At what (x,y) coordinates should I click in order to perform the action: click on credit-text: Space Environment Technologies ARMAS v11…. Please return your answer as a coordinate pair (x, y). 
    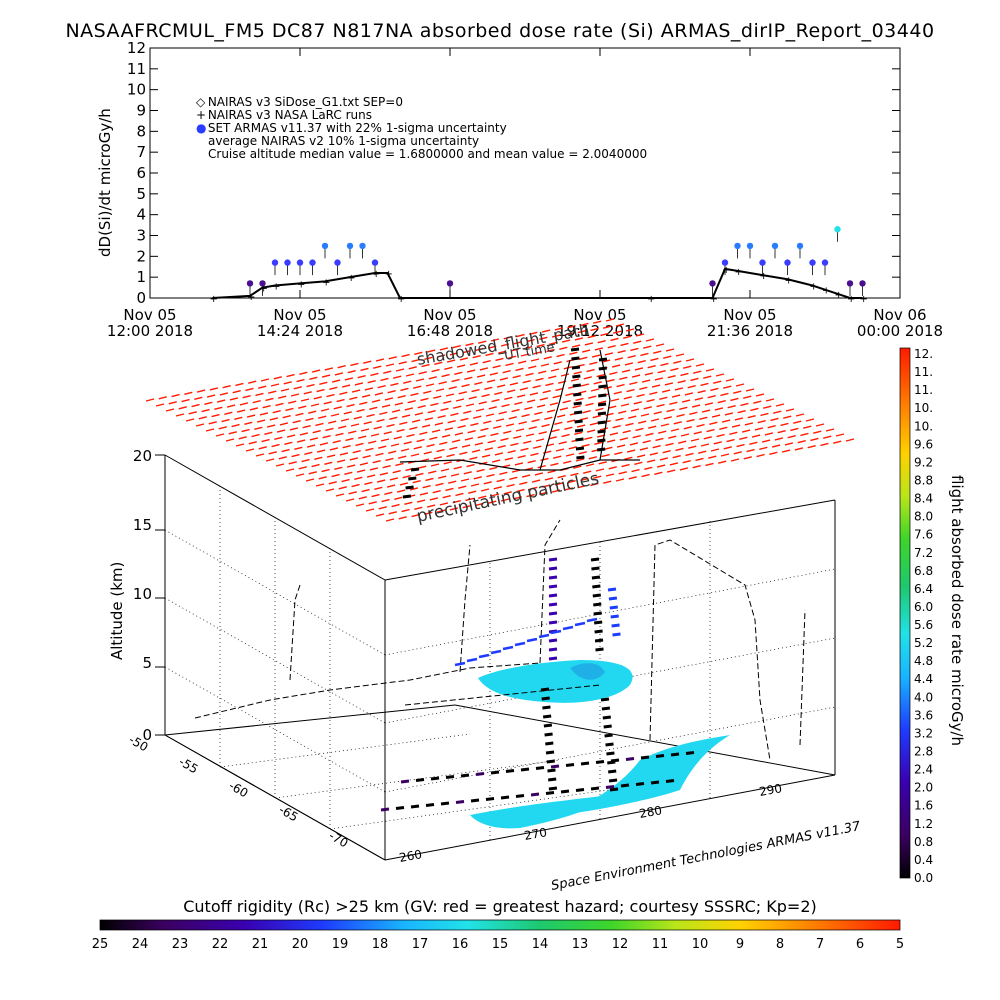
    Looking at the image, I should click on (706, 856).